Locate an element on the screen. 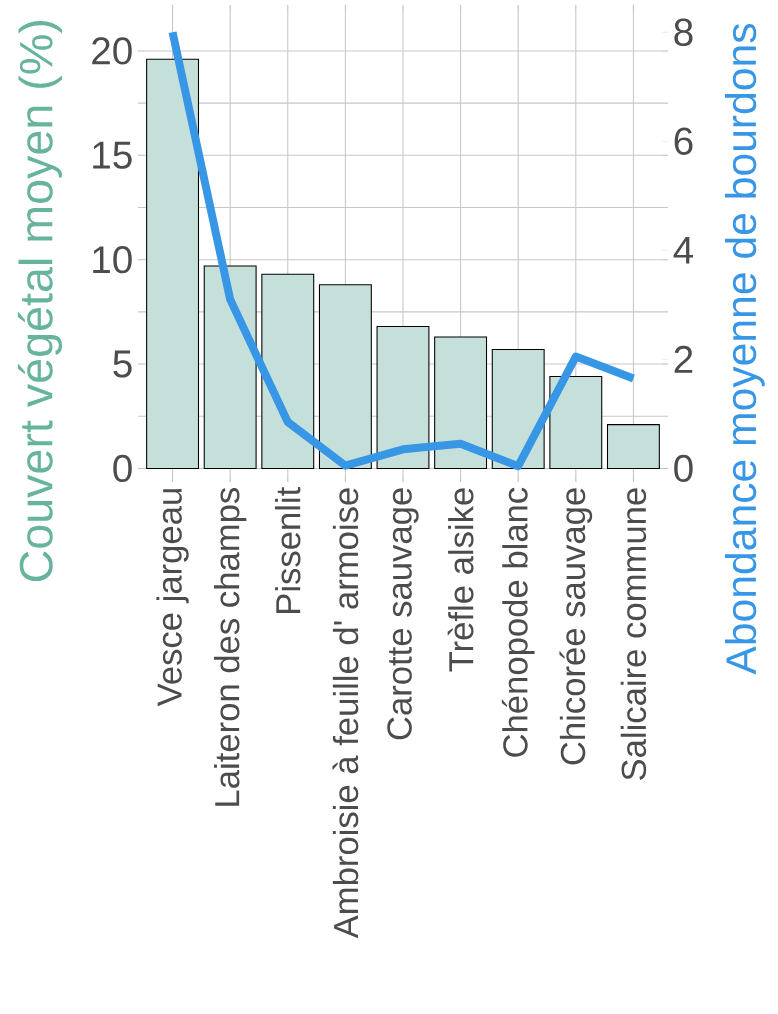 Image resolution: width=778 pixels, height=1014 pixels. y2-tick-label: 2 is located at coordinates (683, 359).